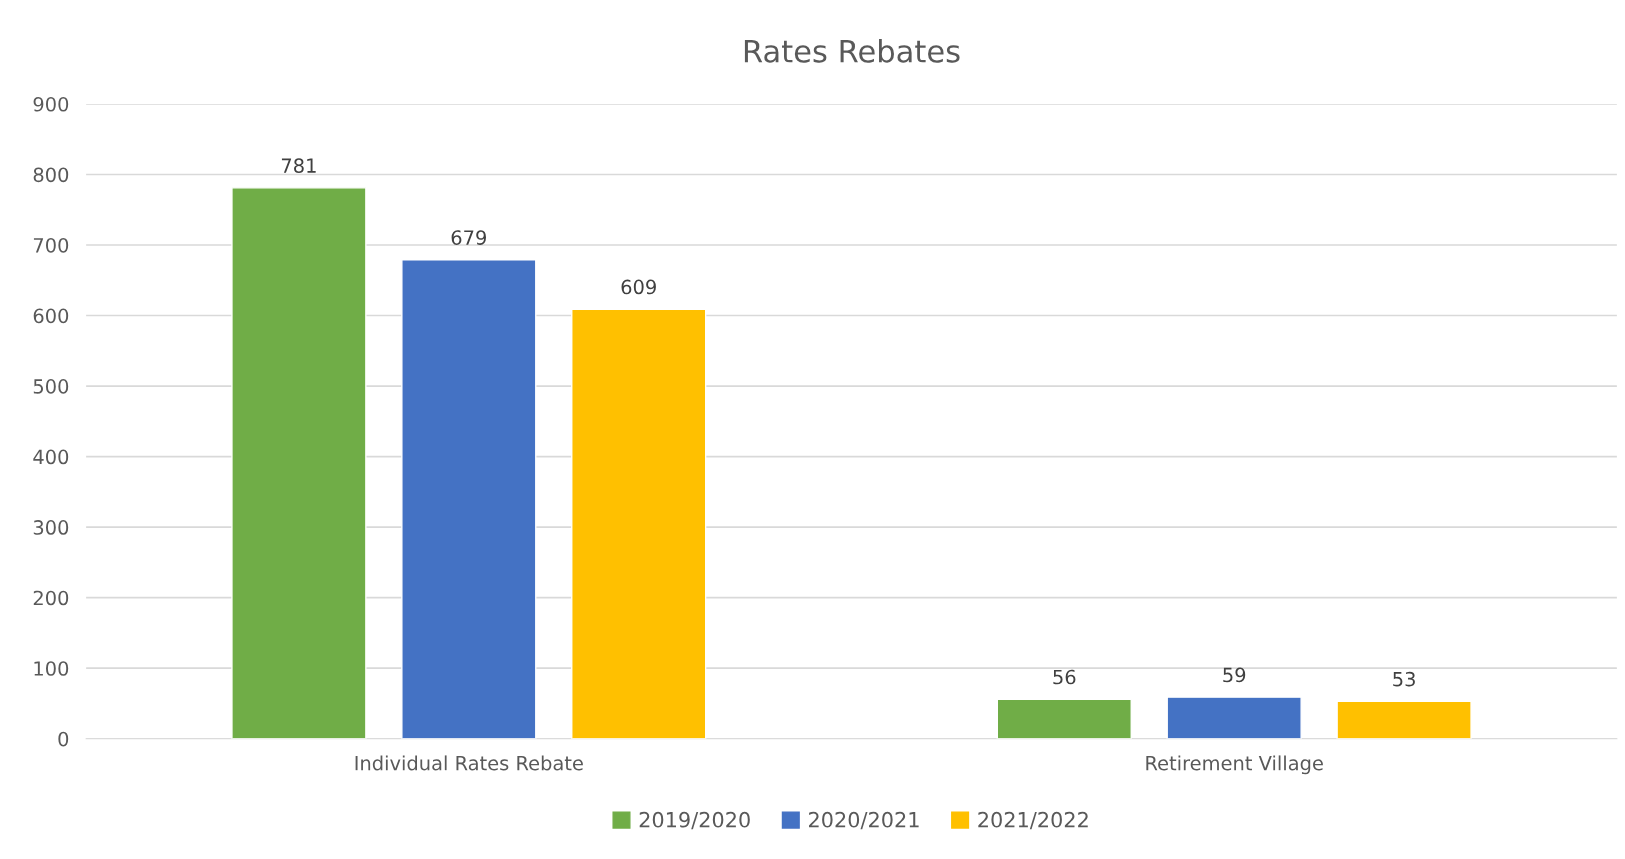 This screenshot has width=1625, height=859. I want to click on y-tick-label: 500, so click(51, 386).